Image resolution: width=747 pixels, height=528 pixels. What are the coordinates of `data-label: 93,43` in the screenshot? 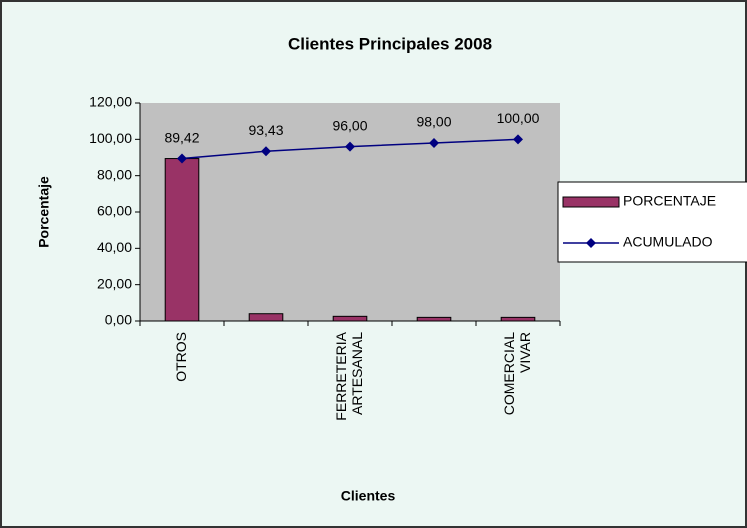 It's located at (265, 130).